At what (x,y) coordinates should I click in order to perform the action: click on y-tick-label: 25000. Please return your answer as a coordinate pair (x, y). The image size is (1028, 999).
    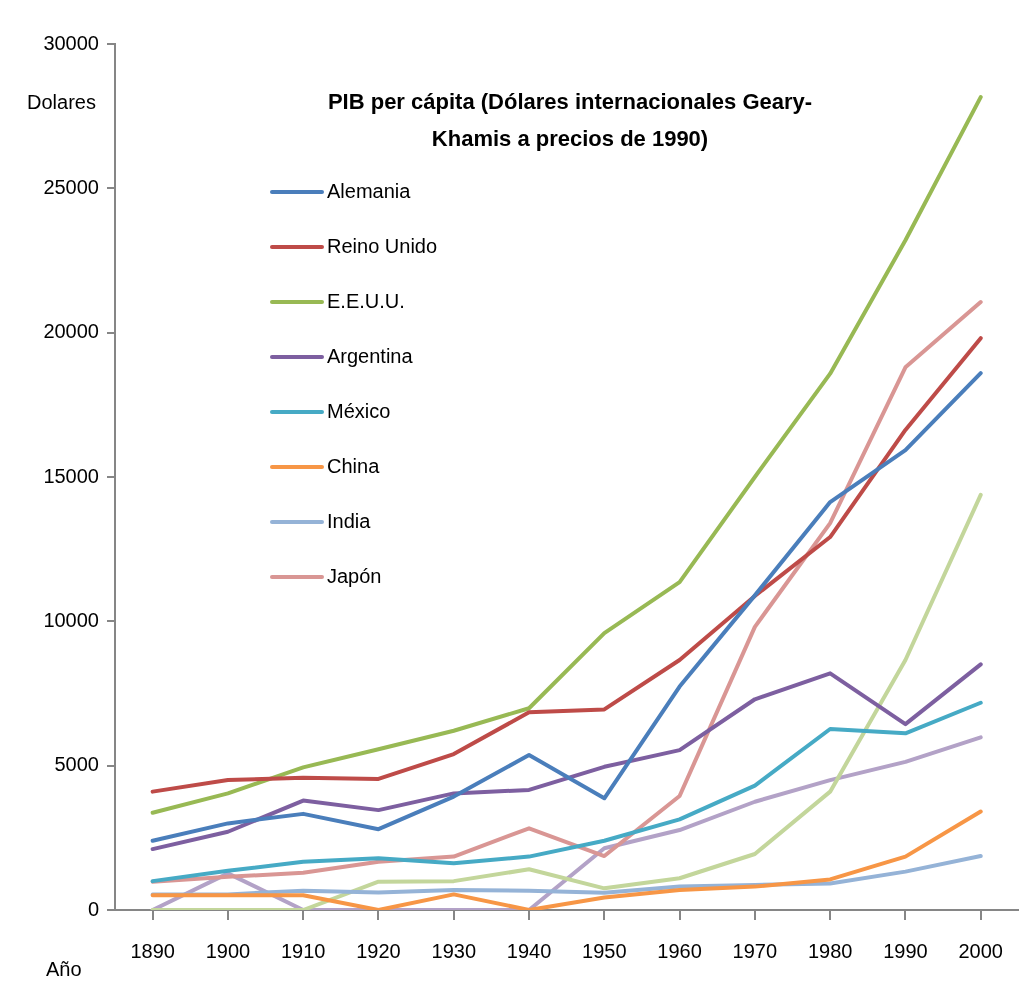
    Looking at the image, I should click on (71, 186).